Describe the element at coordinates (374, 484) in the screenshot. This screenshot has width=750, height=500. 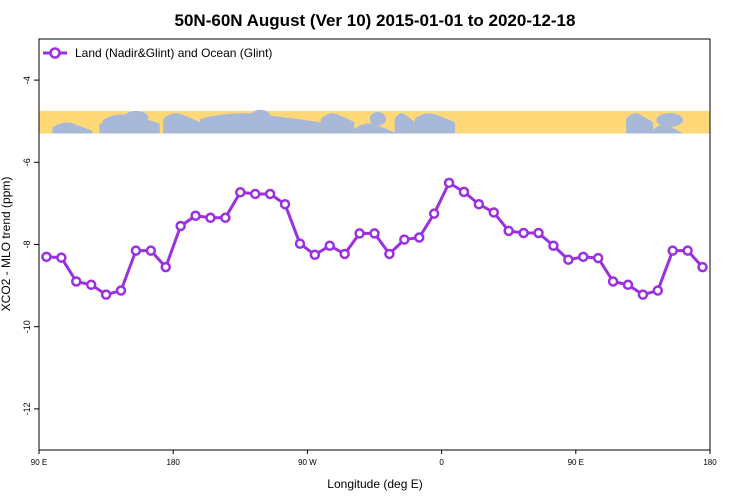
I see `x-axis-label: Longitude (deg E)` at that location.